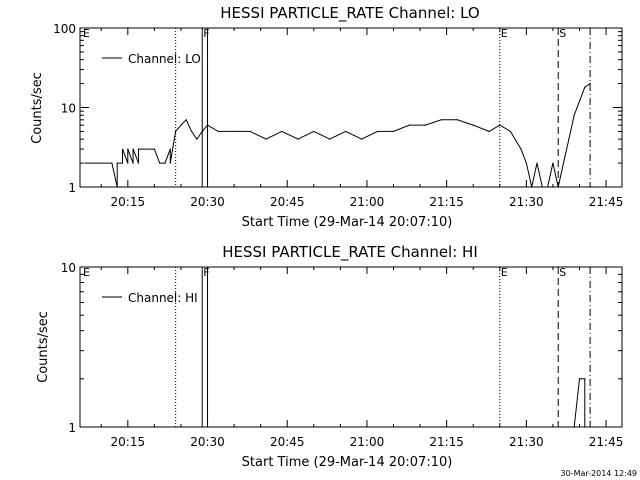 The width and height of the screenshot is (640, 480). I want to click on x-axis-label-lo: Start Time (29-Mar-14 20:07:10), so click(347, 222).